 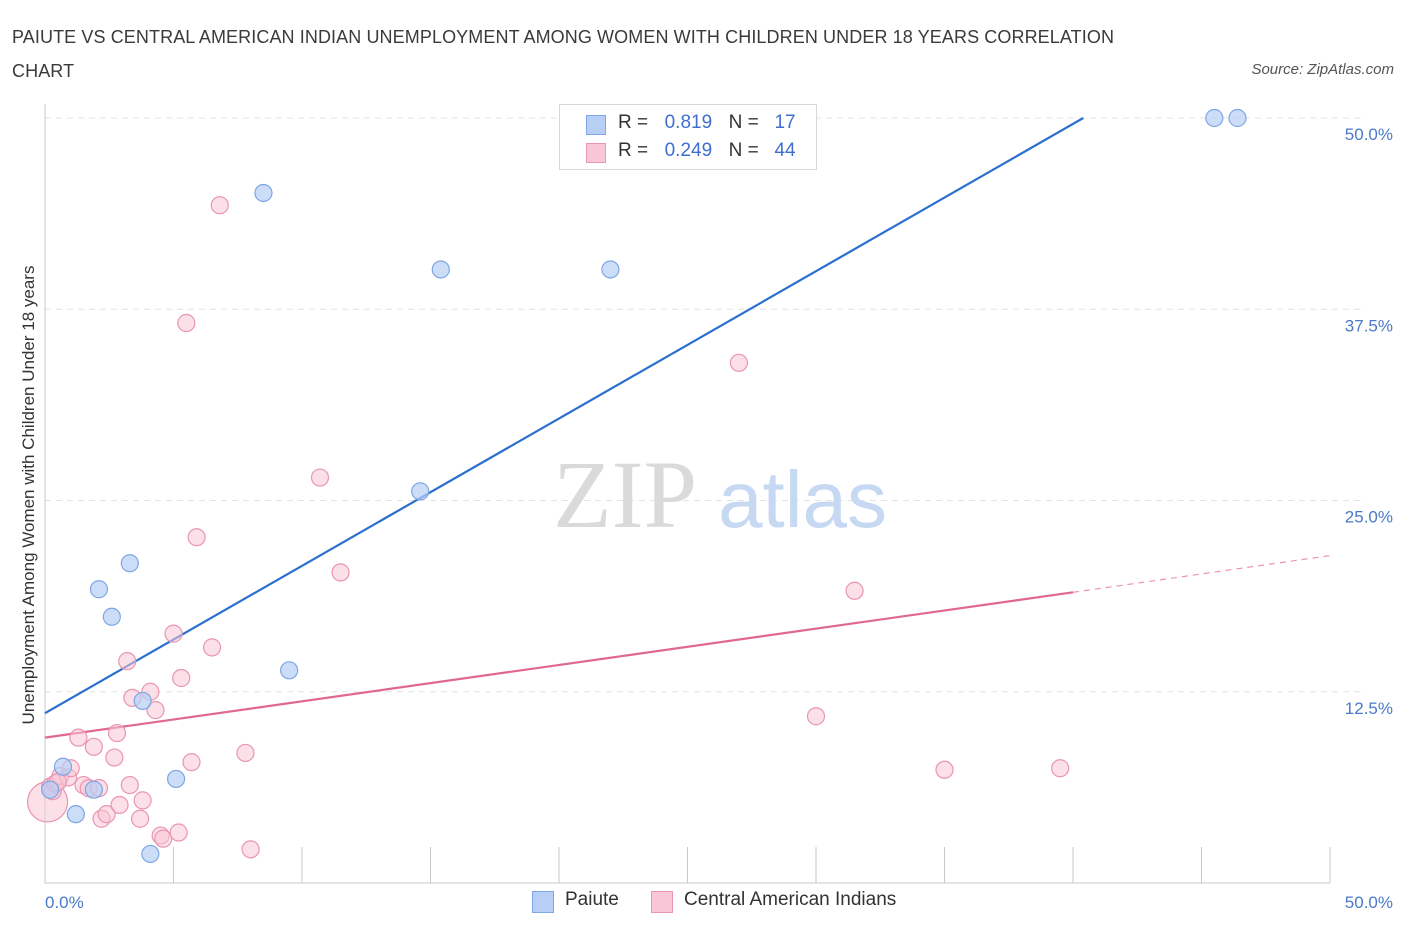 What do you see at coordinates (543, 902) in the screenshot?
I see `paiute-legend-swatch` at bounding box center [543, 902].